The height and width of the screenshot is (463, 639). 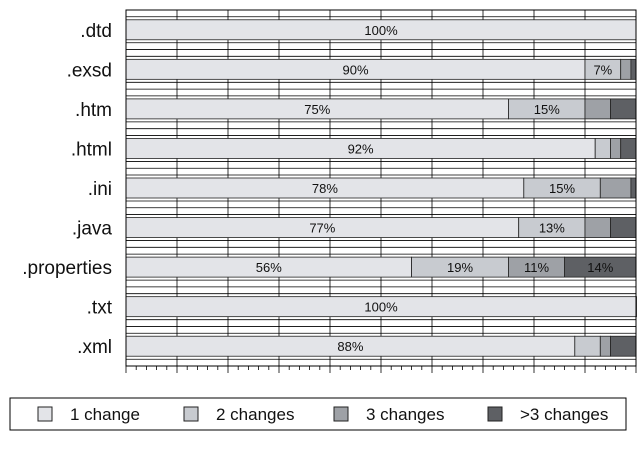 I want to click on data-label-xml-1-change: 88%, so click(x=350, y=346).